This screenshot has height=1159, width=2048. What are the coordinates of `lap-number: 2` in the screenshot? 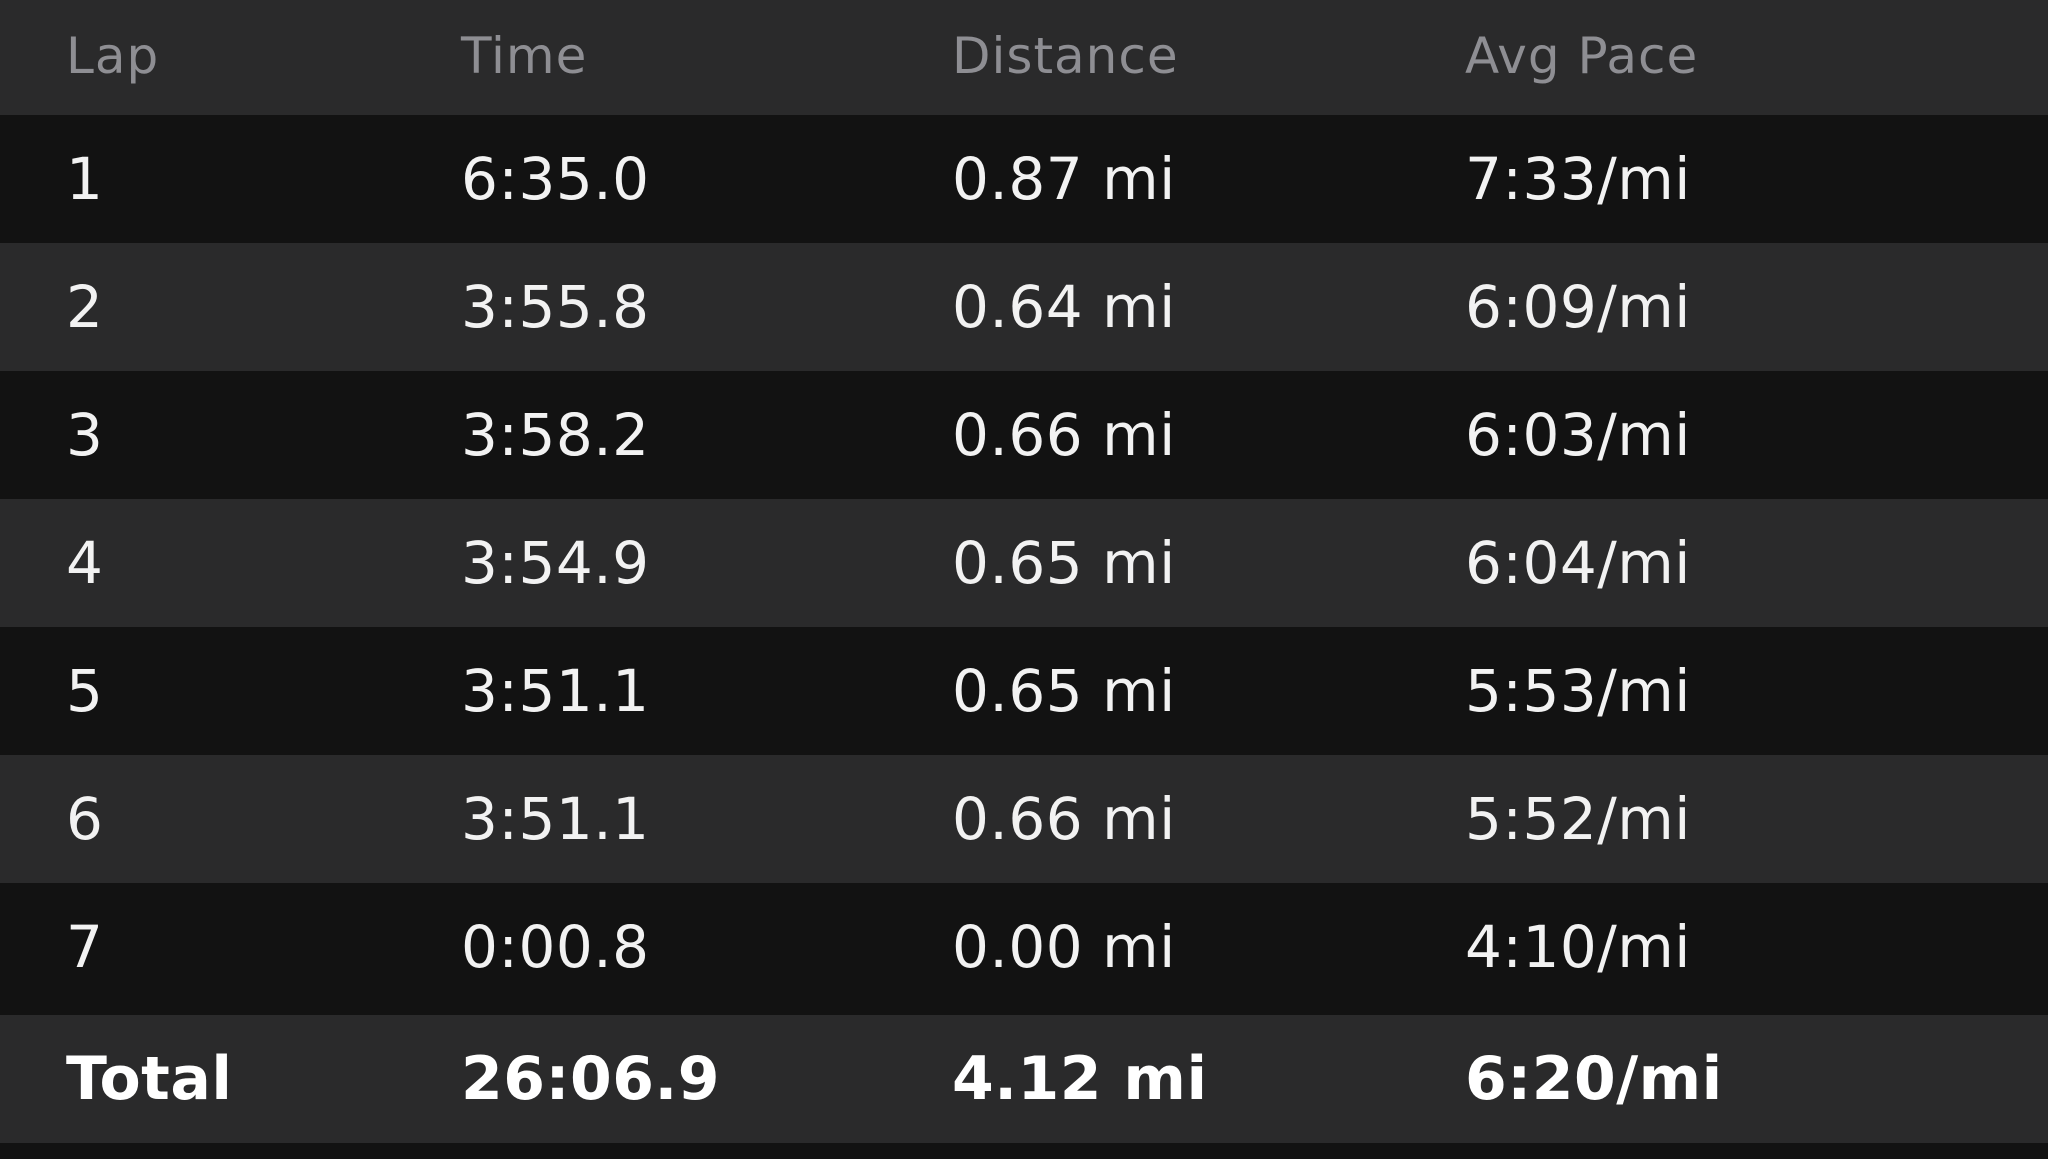 It's located at (85, 307).